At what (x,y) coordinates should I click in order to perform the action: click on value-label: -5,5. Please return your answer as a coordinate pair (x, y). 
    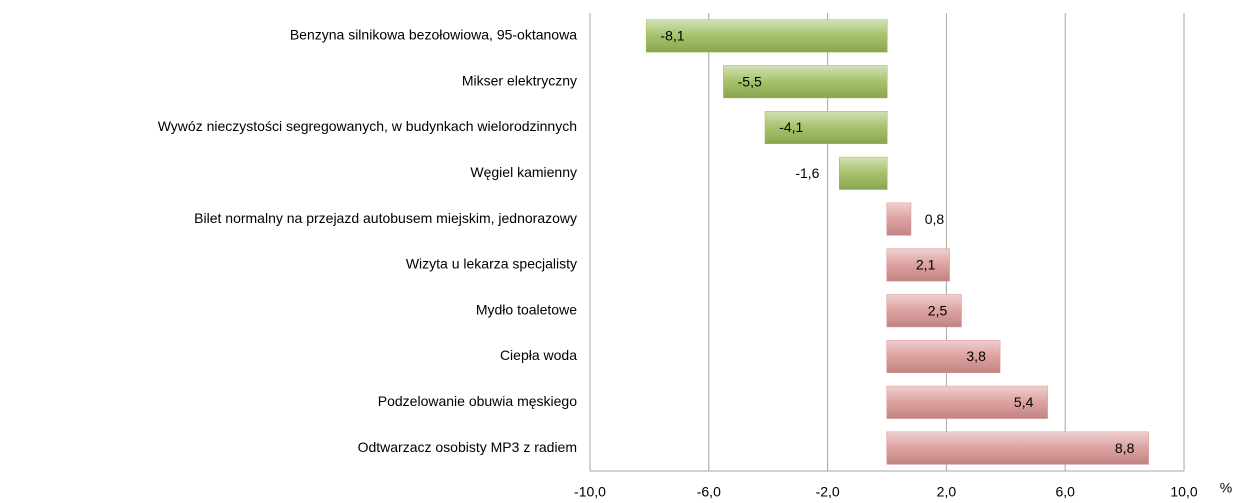
    Looking at the image, I should click on (750, 81).